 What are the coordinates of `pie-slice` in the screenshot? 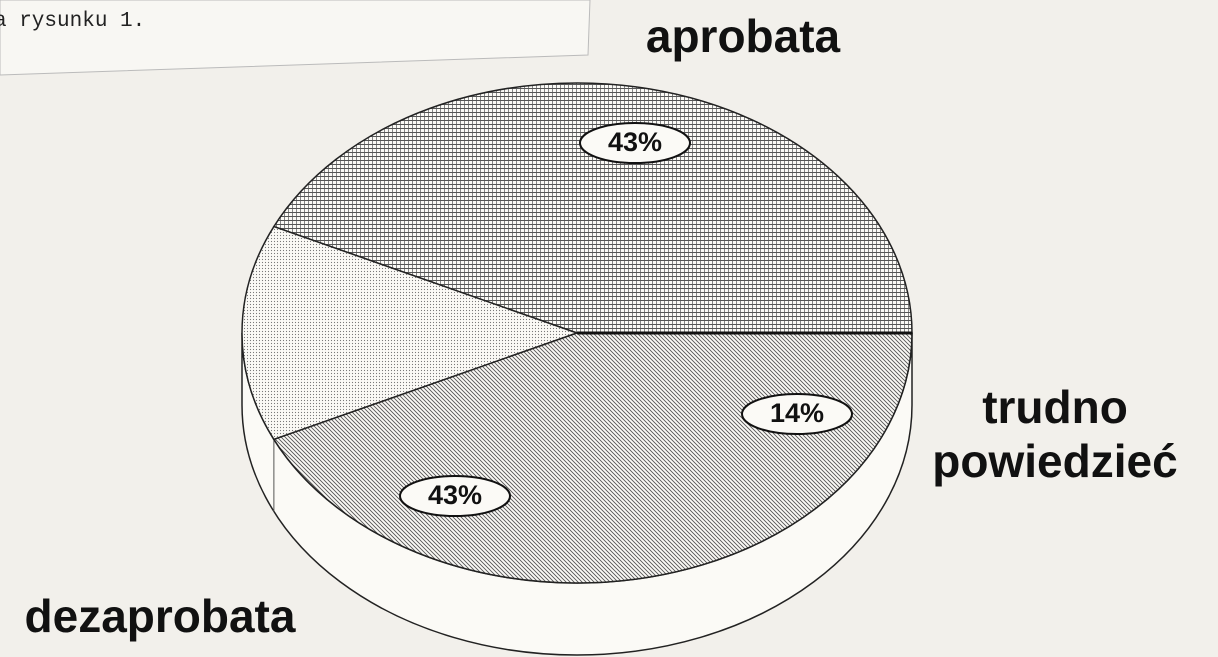 It's located at (410, 333).